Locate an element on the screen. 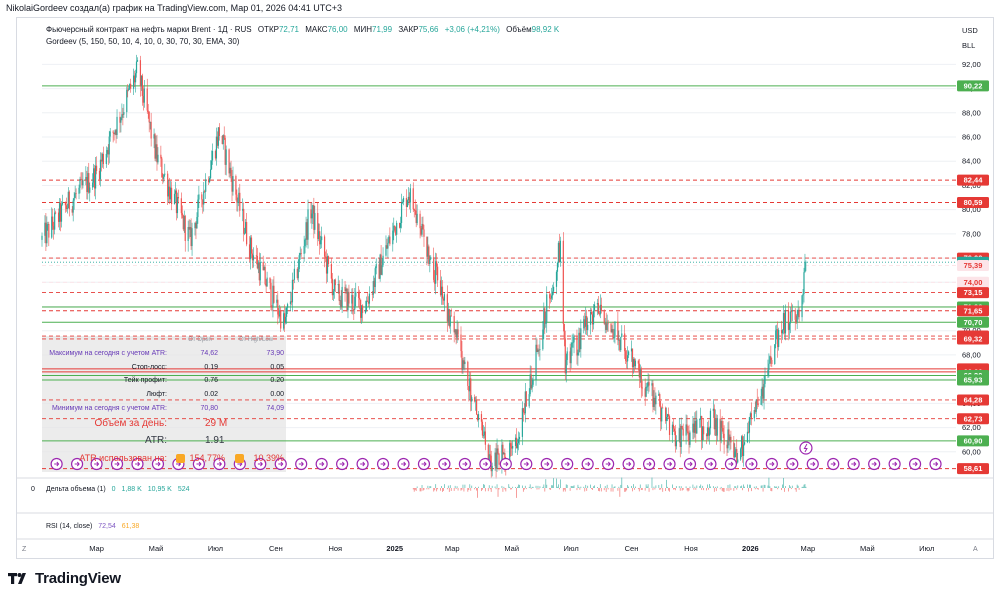 Image resolution: width=1000 pixels, height=599 pixels. event-markers is located at coordinates (496, 456).